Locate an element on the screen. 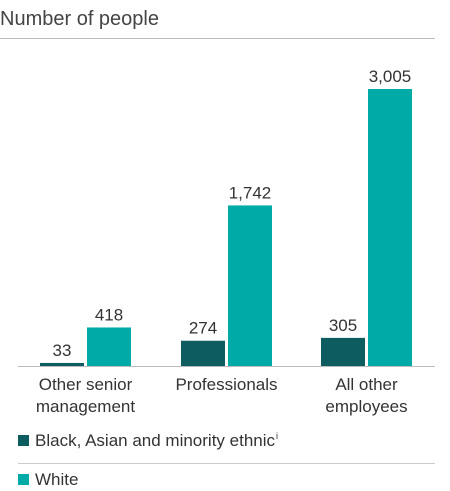 This screenshot has width=450, height=491. data-label: 3,005 is located at coordinates (390, 76).